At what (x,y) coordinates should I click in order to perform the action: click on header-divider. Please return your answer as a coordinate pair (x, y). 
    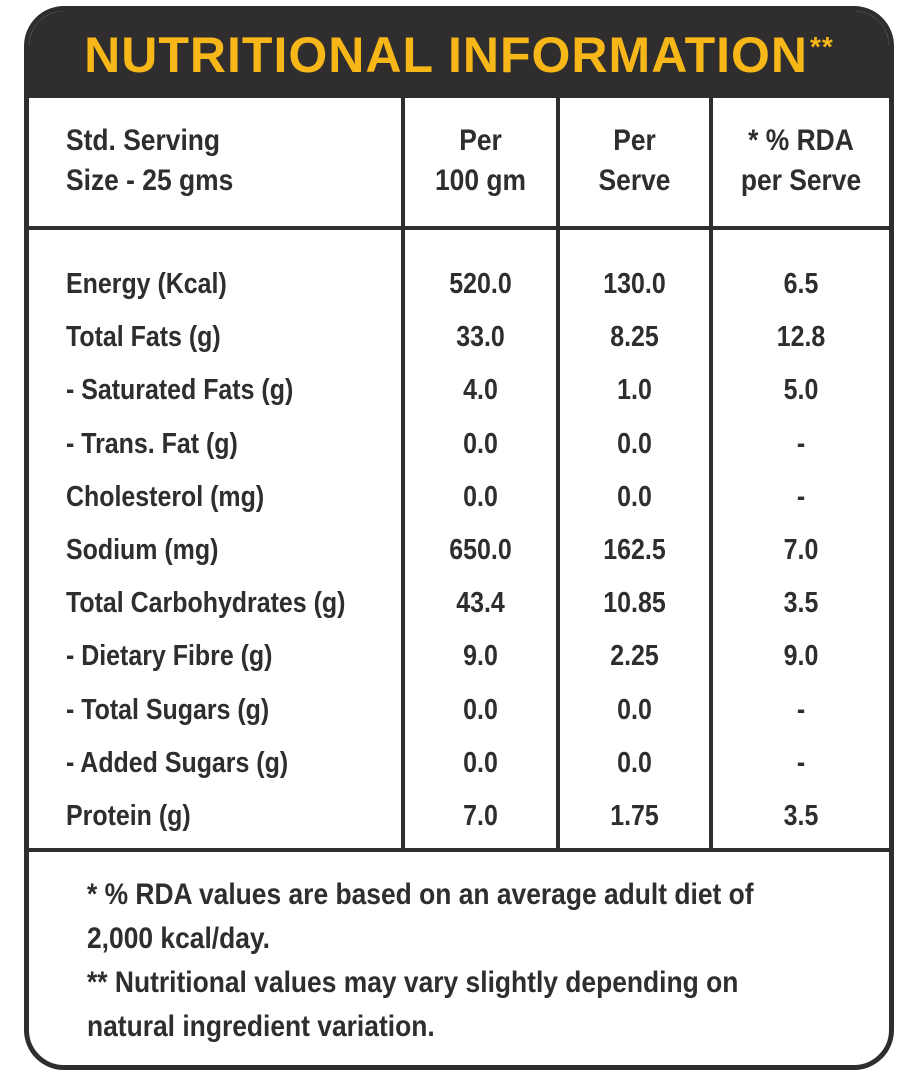
    Looking at the image, I should click on (459, 228).